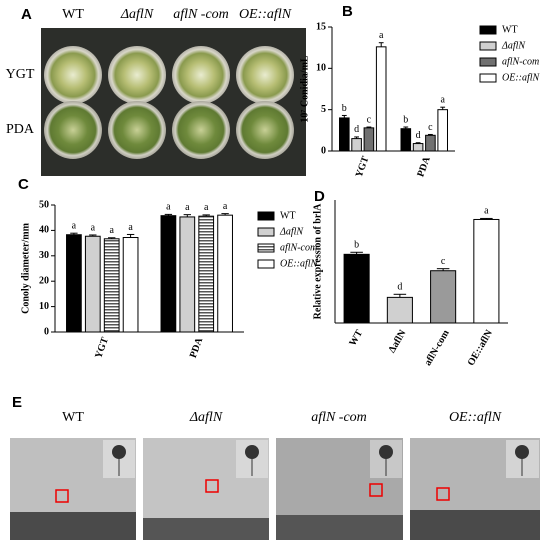 The width and height of the screenshot is (549, 550). I want to click on x-tick-label: ΔaflN, so click(398, 340).